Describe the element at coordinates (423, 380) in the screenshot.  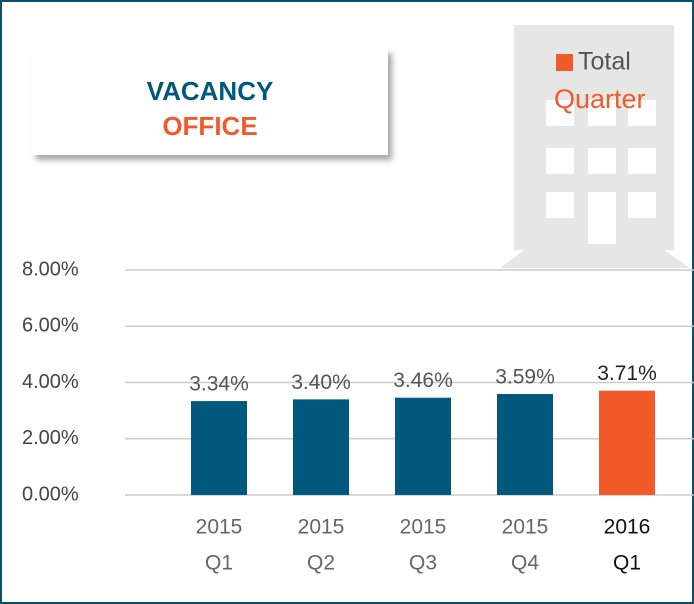
I see `value-label: 3.46%` at that location.